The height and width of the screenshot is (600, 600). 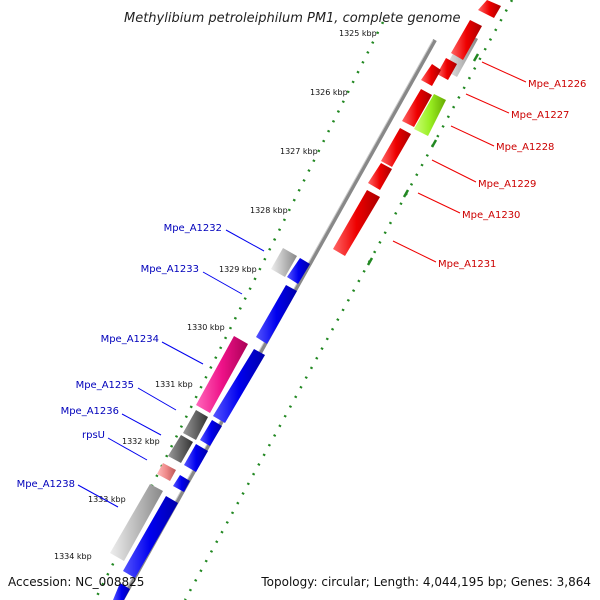 What do you see at coordinates (431, 75) in the screenshot?
I see `gene-forward-c` at bounding box center [431, 75].